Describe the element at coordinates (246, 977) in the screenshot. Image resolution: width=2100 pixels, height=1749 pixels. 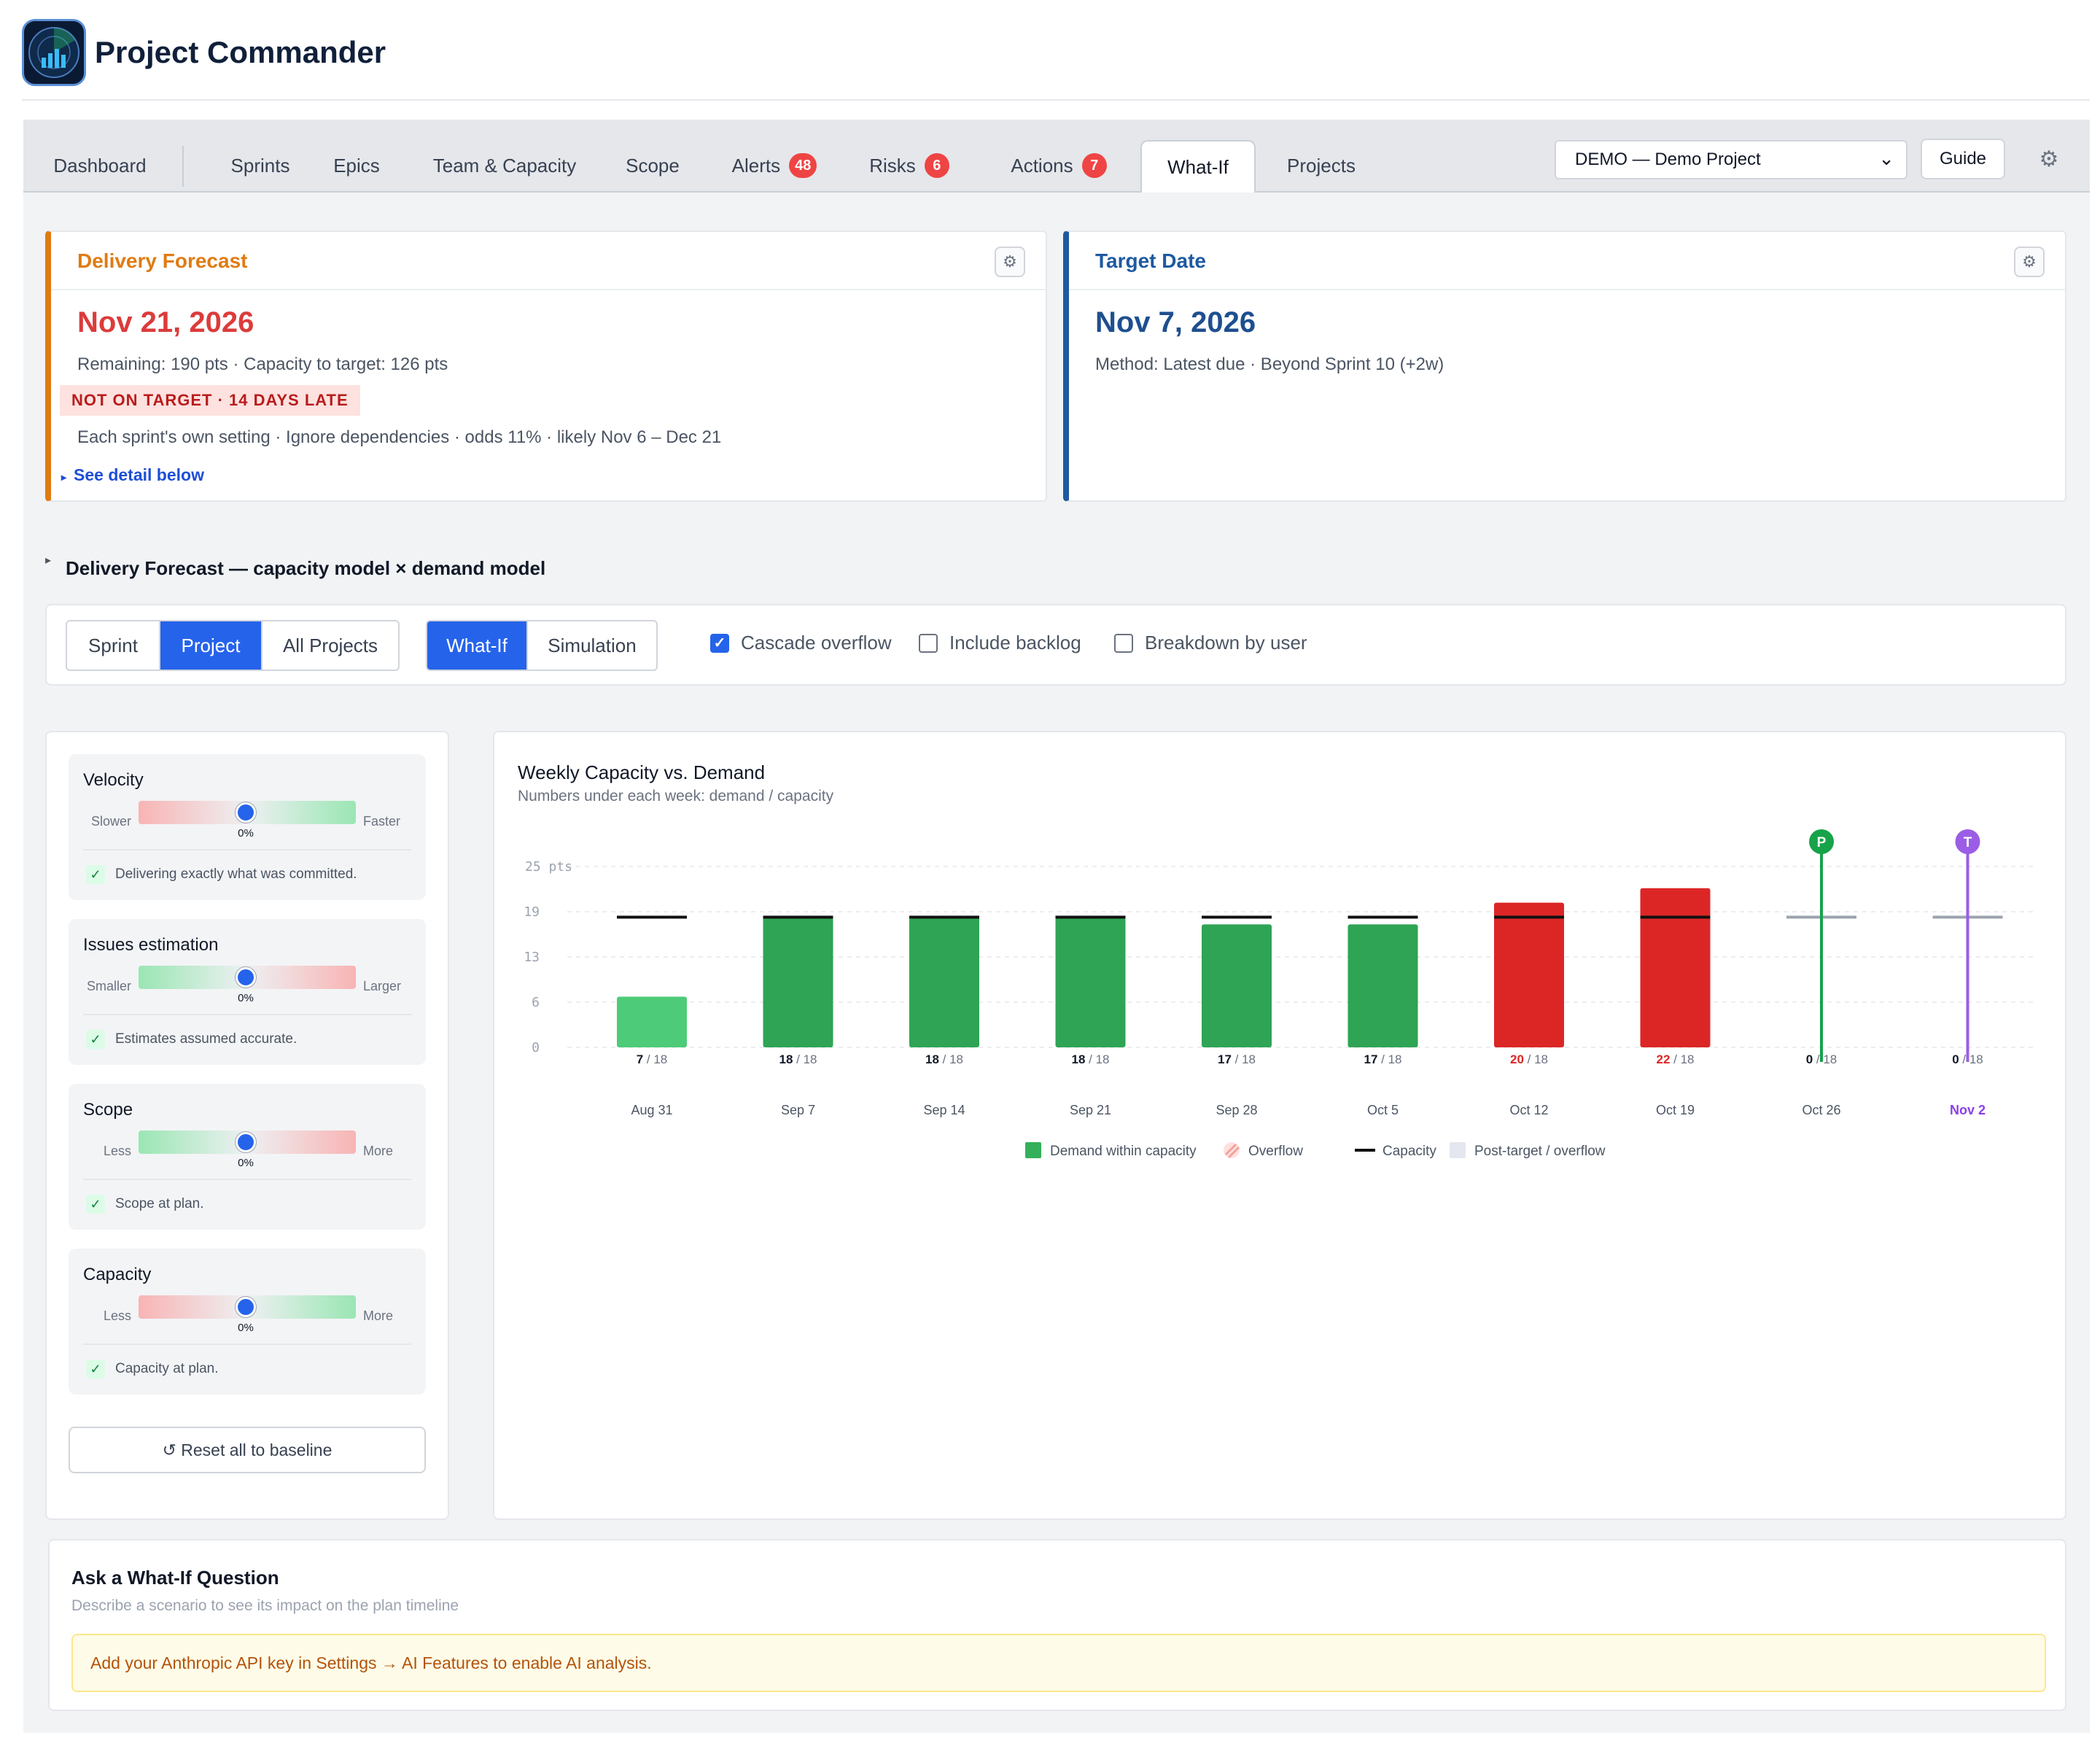
I see `estimation-slider-thumb` at that location.